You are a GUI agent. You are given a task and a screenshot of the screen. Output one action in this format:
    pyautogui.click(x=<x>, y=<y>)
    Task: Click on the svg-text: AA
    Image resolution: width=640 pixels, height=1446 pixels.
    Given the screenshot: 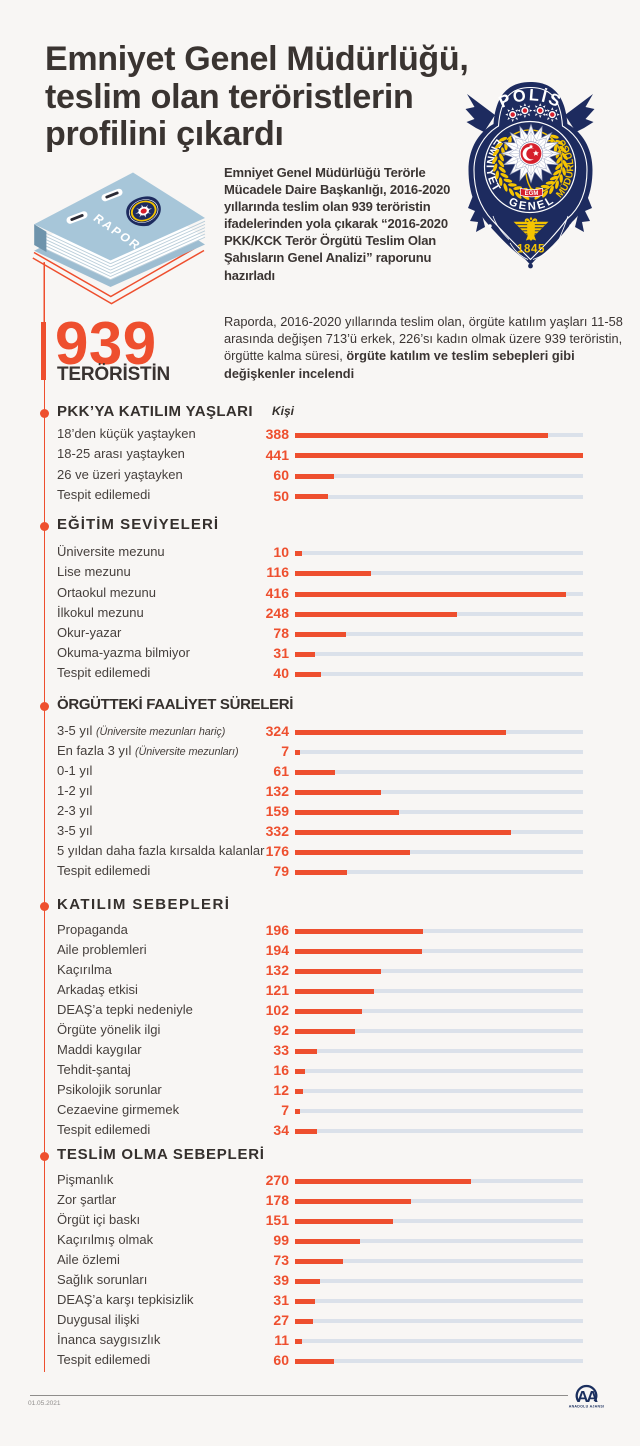 What is the action you would take?
    pyautogui.click(x=588, y=1397)
    